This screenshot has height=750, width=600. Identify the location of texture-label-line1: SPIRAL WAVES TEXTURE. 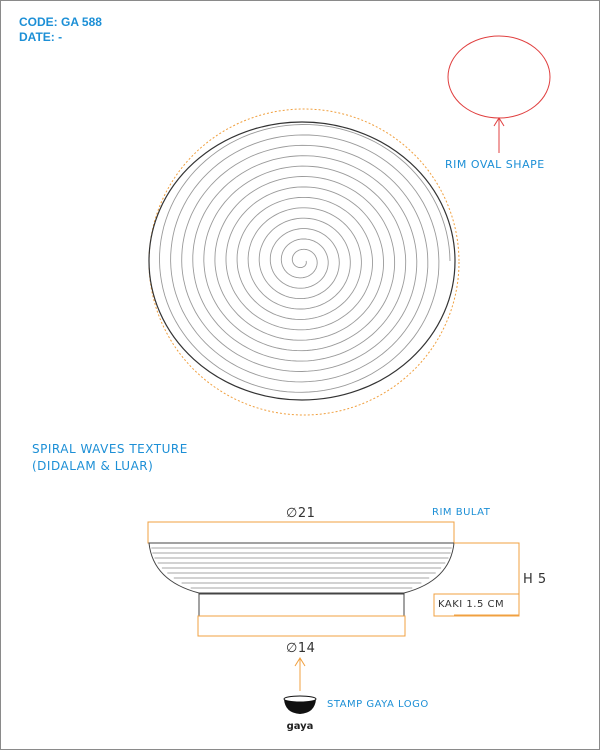
(110, 449).